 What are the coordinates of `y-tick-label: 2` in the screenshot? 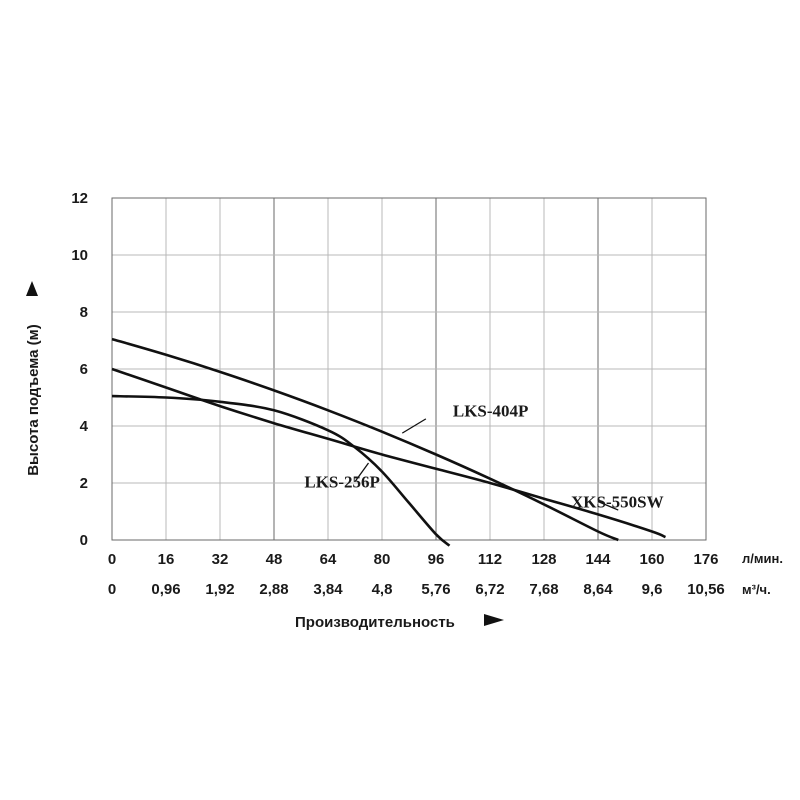 It's located at (84, 483).